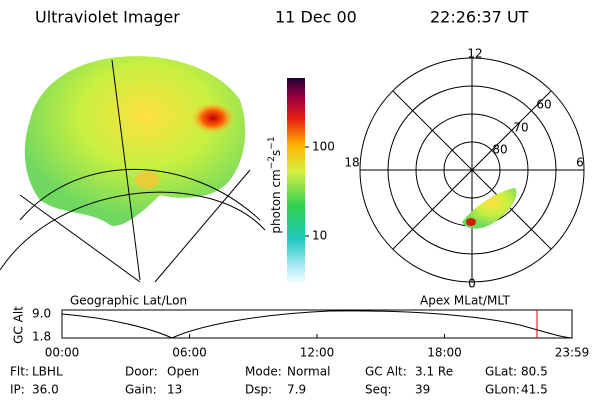 This screenshot has width=600, height=400. I want to click on title: Ultraviolet Imager, so click(107, 17).